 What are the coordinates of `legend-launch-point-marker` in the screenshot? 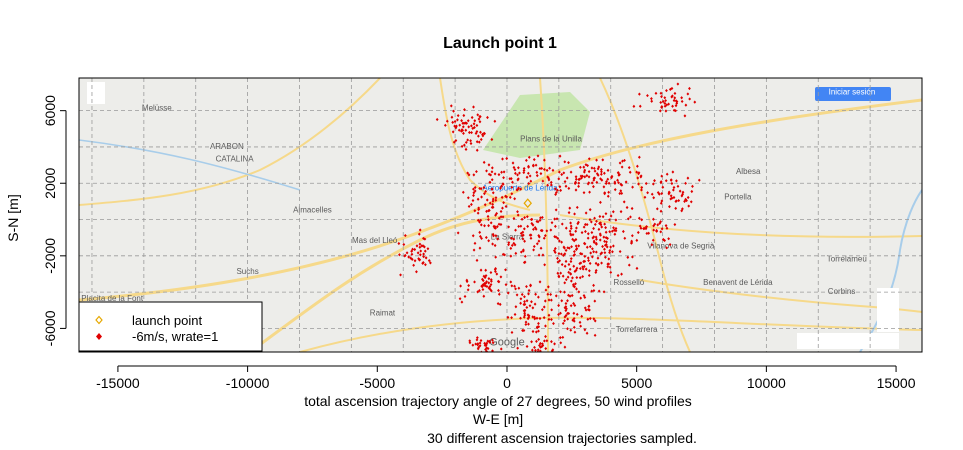 It's located at (99, 320).